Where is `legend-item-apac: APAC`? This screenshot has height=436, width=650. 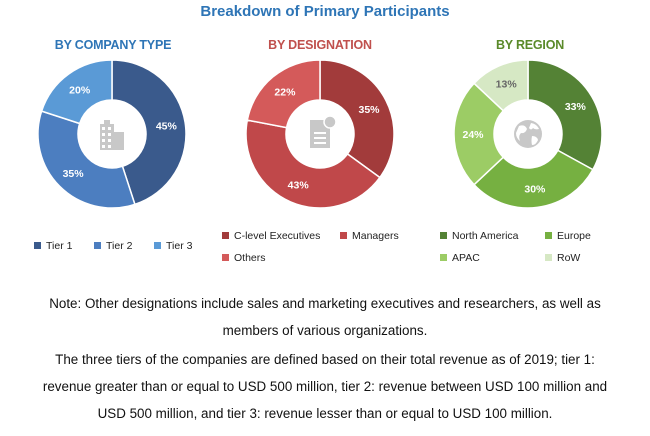 legend-item-apac: APAC is located at coordinates (460, 258).